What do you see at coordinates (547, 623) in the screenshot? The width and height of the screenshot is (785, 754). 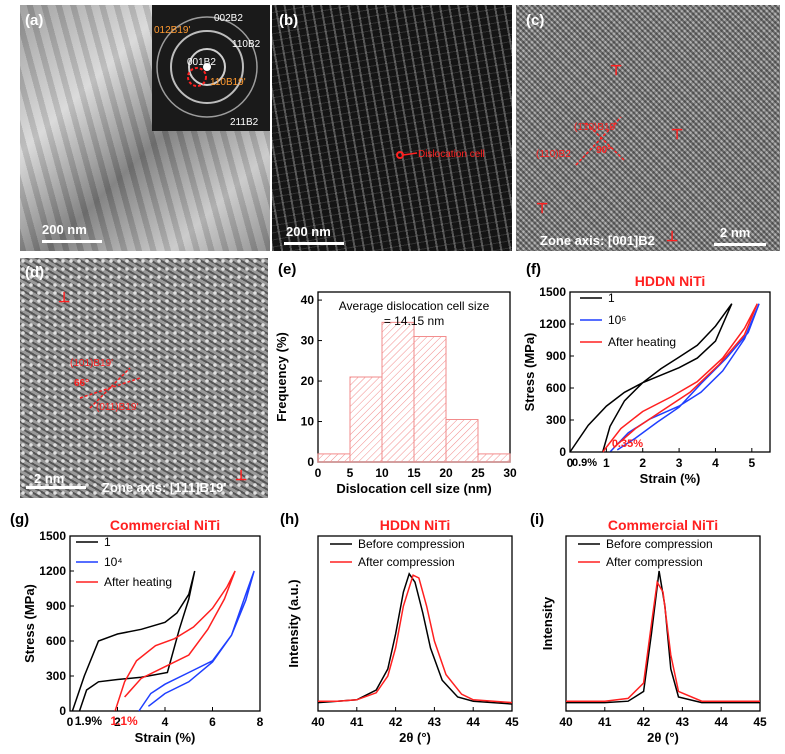 I see `y-axis-label: Intensity` at bounding box center [547, 623].